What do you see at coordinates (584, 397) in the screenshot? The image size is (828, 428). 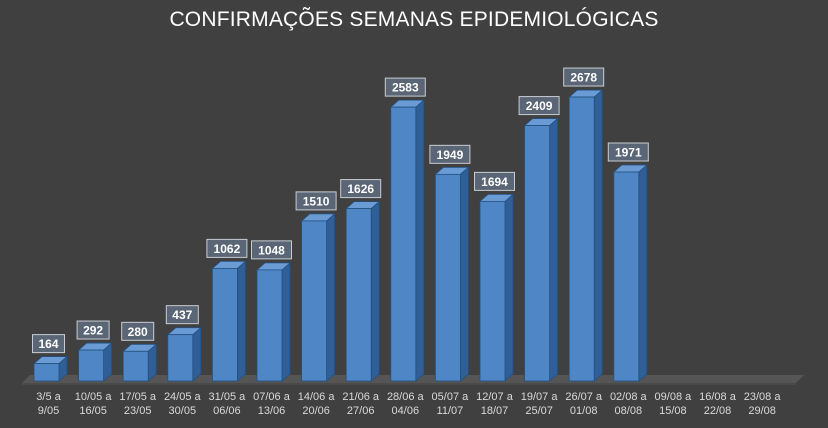 I see `x-tick-label: 26/07 a` at bounding box center [584, 397].